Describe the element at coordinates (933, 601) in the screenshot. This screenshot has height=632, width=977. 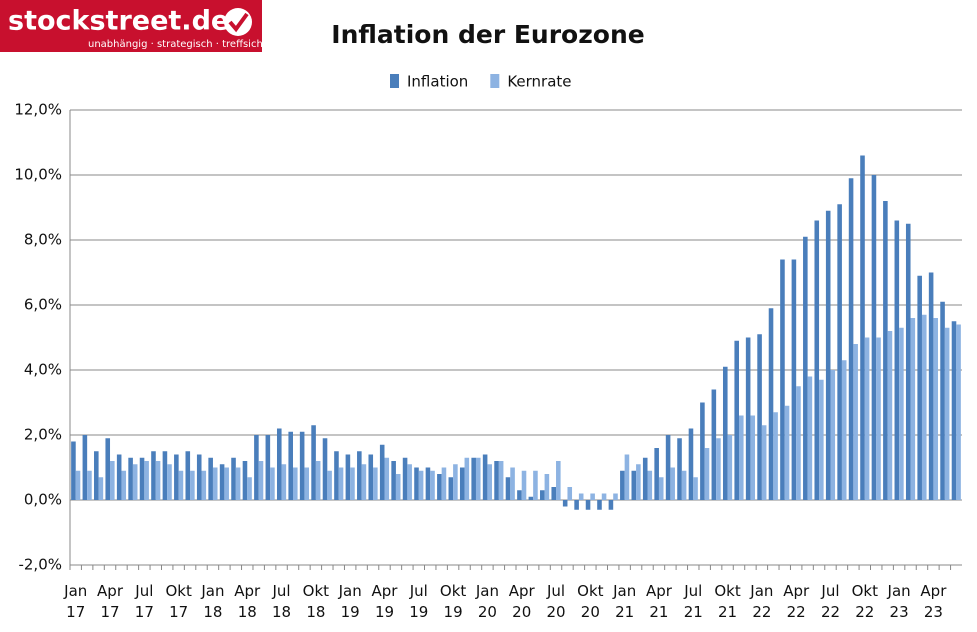
I see `x-tick-label: Apr 23` at that location.